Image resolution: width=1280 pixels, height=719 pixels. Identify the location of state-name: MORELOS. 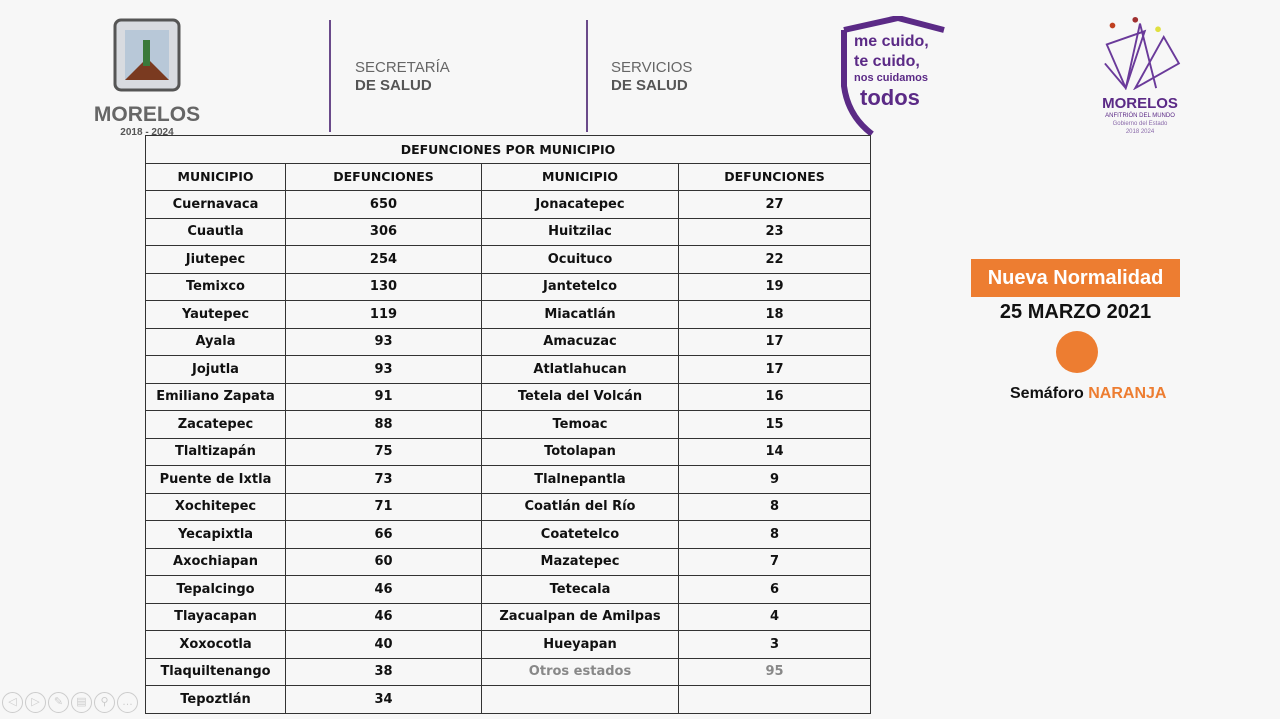
(147, 114).